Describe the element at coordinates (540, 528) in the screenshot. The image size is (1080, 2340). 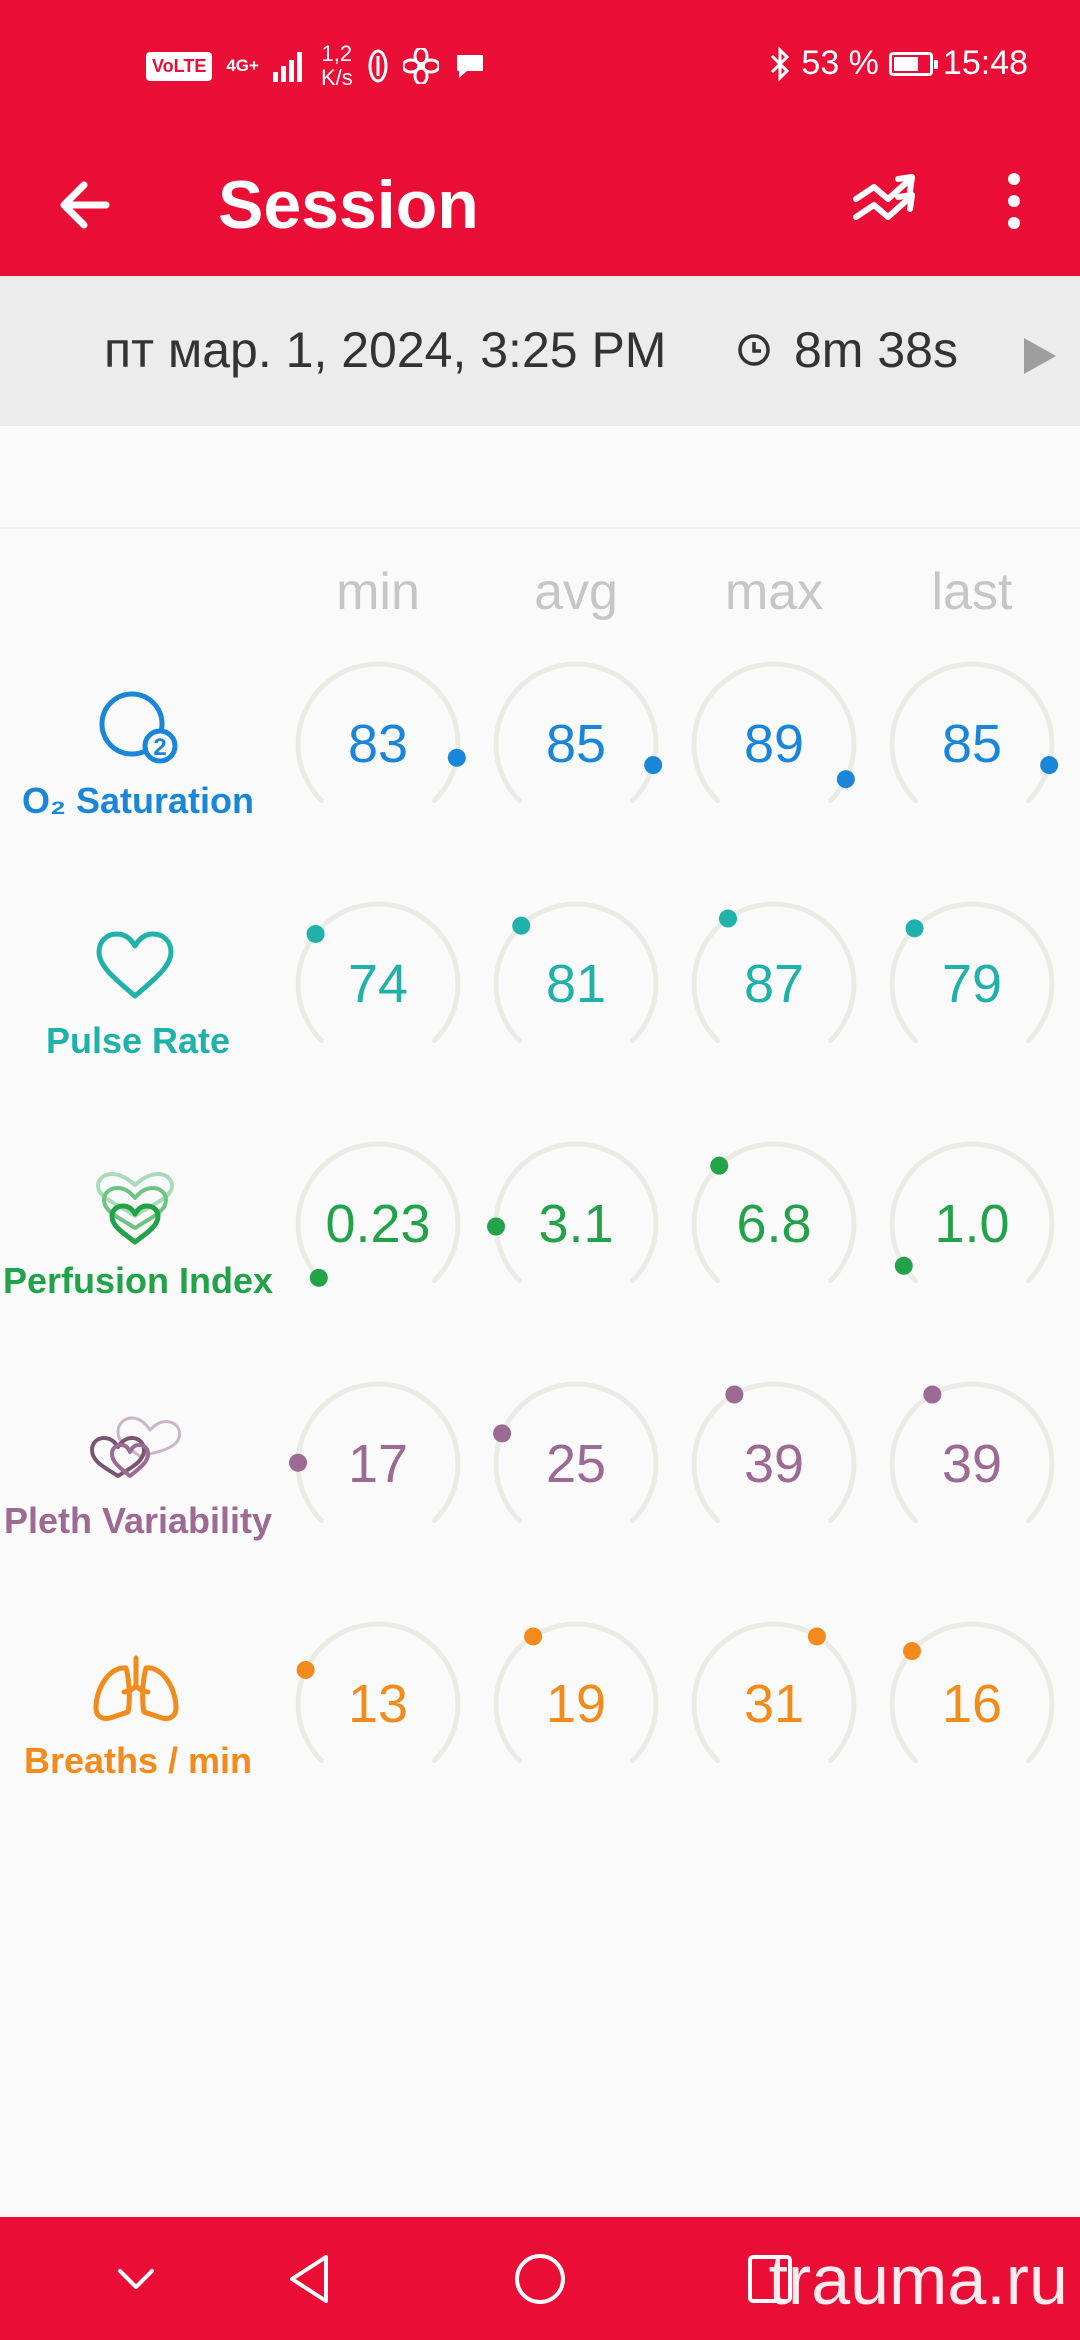
I see `divider` at that location.